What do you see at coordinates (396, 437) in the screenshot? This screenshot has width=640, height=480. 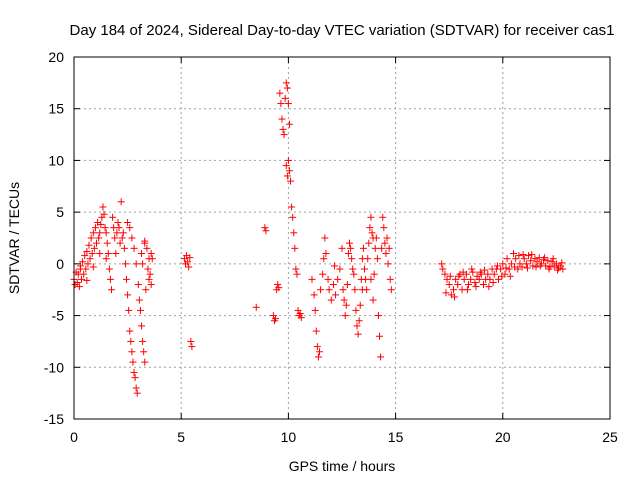 I see `x-tick-label: 15` at bounding box center [396, 437].